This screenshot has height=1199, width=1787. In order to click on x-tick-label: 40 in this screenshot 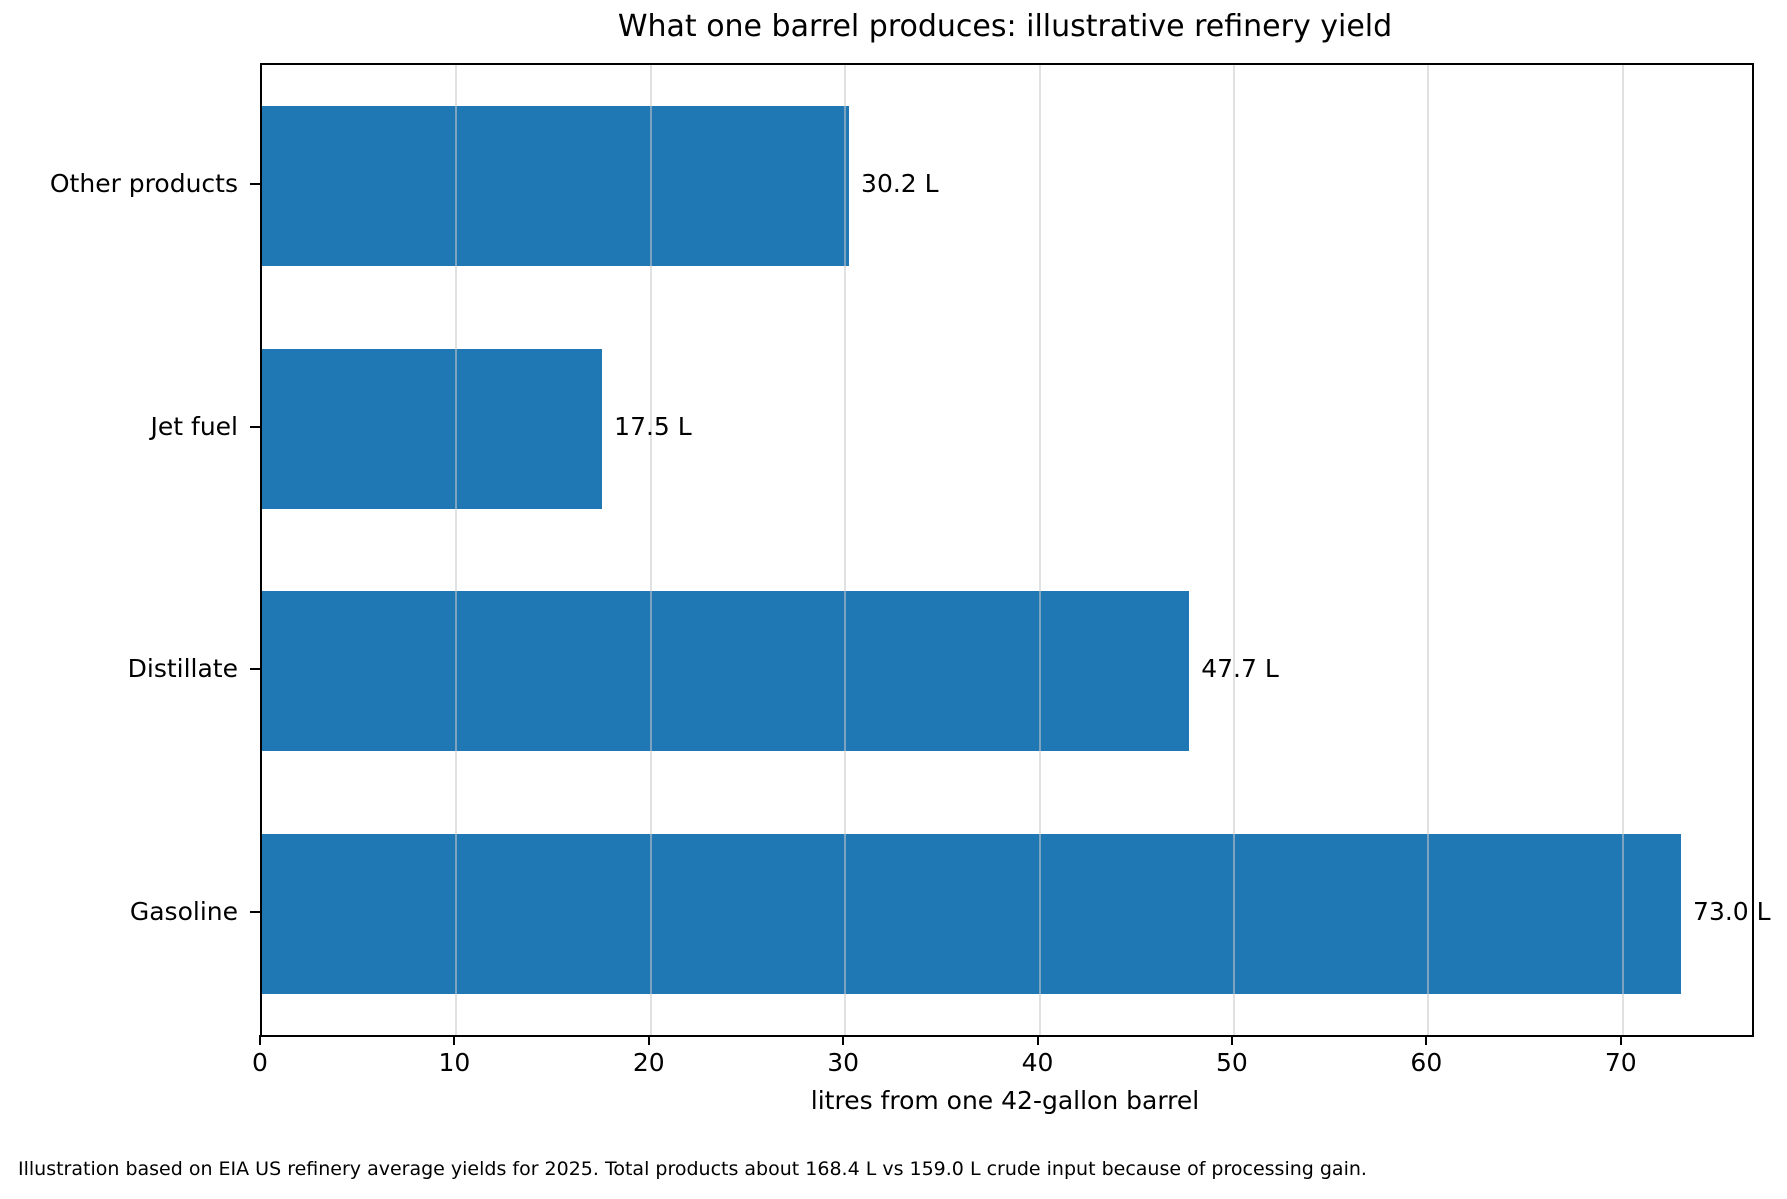, I will do `click(1037, 1062)`.